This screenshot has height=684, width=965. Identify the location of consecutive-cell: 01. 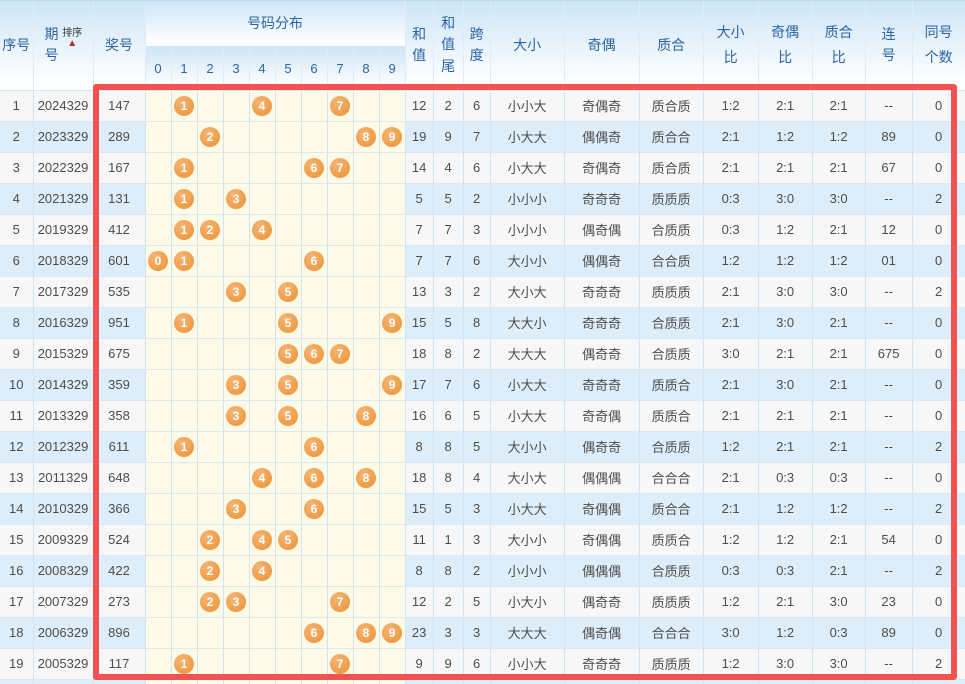
(889, 261).